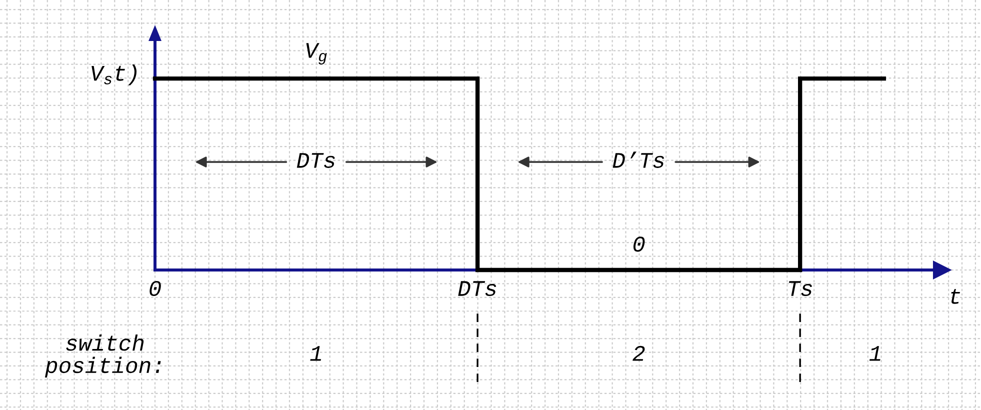 The width and height of the screenshot is (981, 410). What do you see at coordinates (477, 288) in the screenshot?
I see `x-tick-label: DTs` at bounding box center [477, 288].